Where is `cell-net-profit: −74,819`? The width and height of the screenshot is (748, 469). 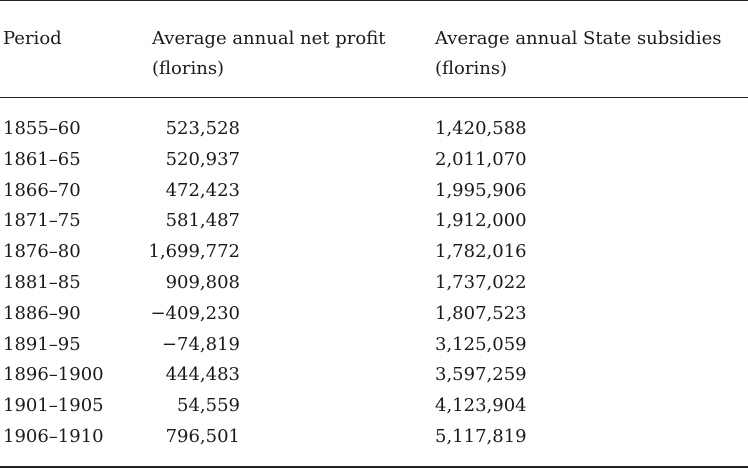 cell-net-profit: −74,819 is located at coordinates (200, 344).